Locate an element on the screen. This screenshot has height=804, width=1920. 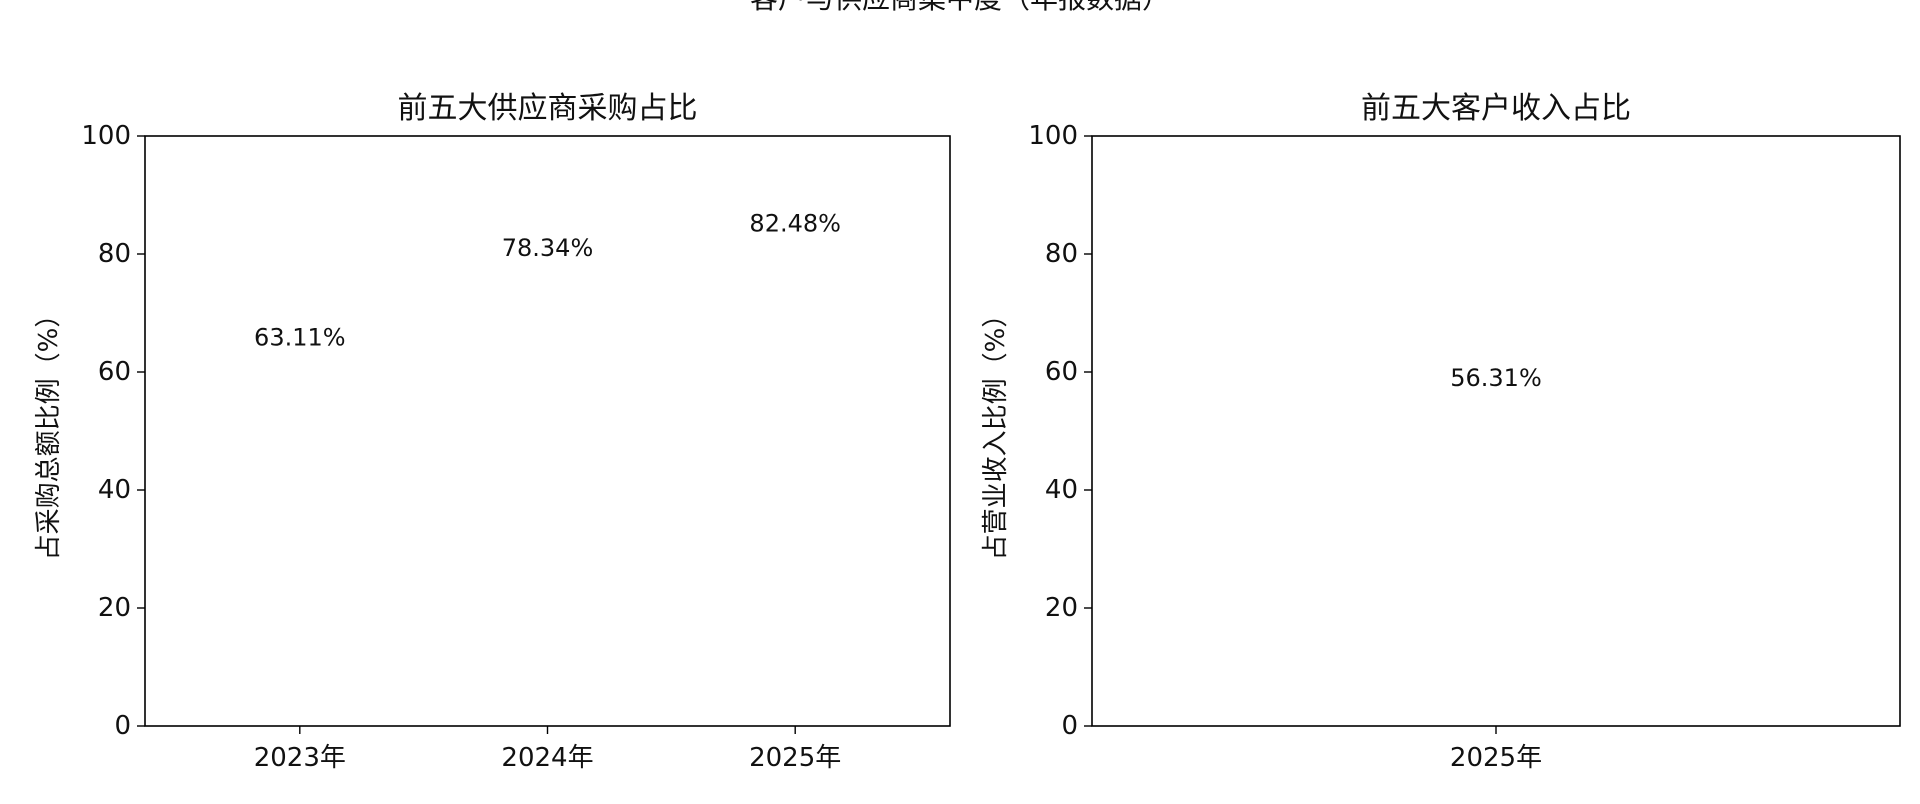
y-axis-label: 占营业收入比例（%） is located at coordinates (996, 431).